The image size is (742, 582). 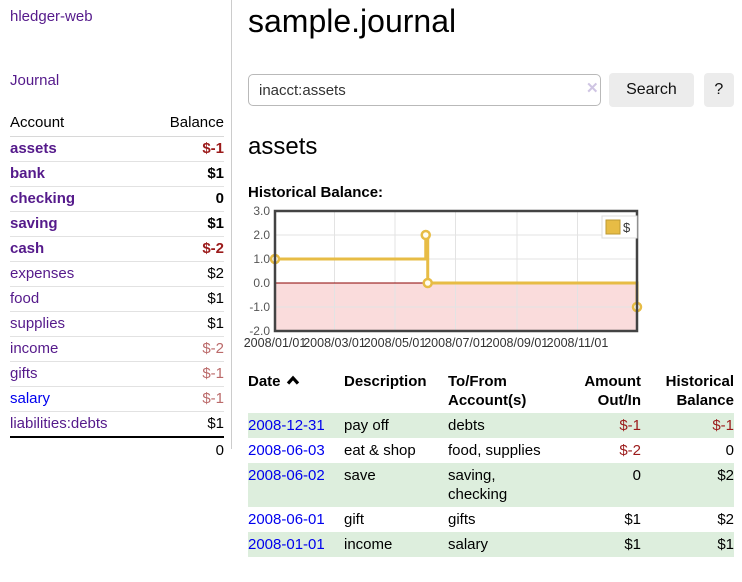 I want to click on table-row: food $1, so click(x=117, y=299).